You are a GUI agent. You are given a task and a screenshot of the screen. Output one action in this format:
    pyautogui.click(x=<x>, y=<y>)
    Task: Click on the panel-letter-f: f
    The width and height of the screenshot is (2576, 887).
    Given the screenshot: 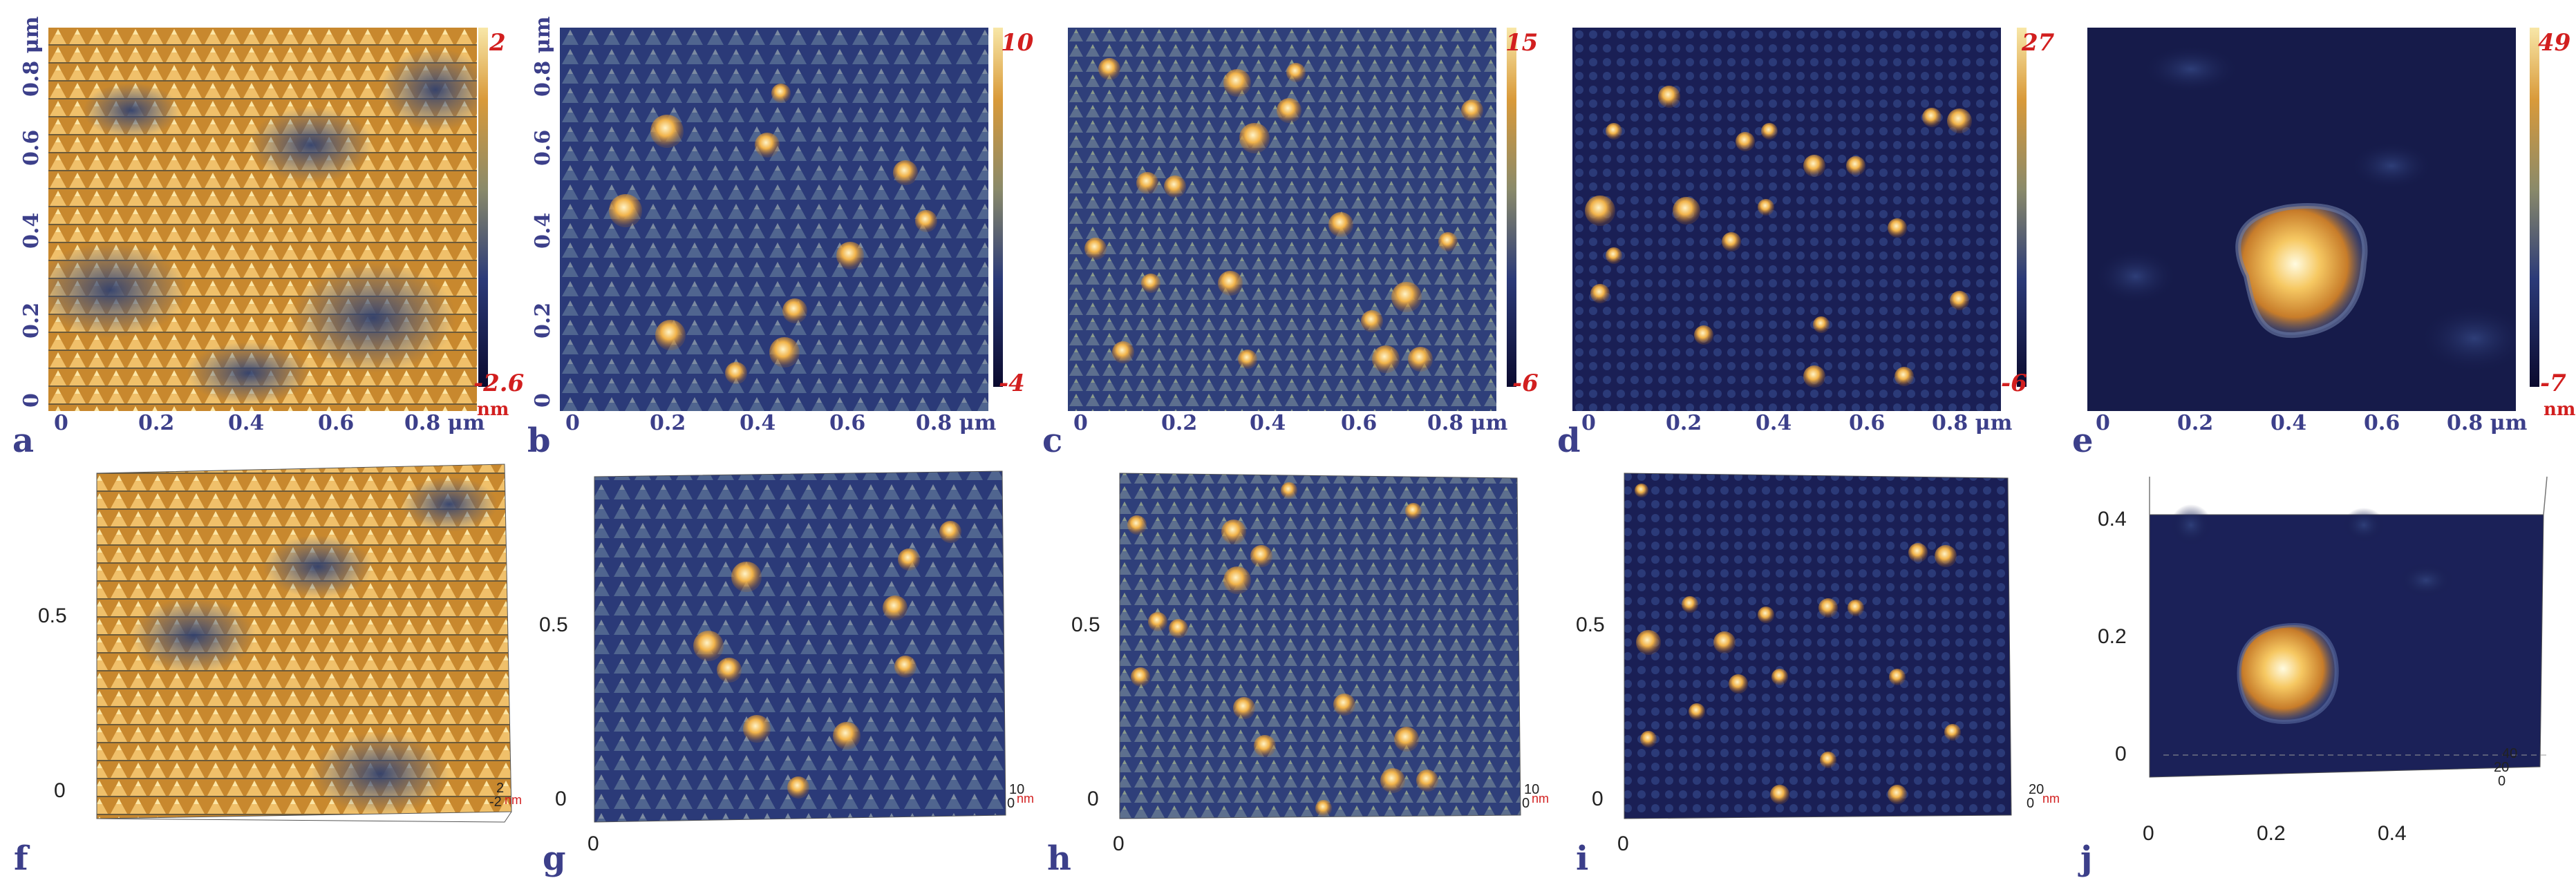 What is the action you would take?
    pyautogui.click(x=21, y=858)
    